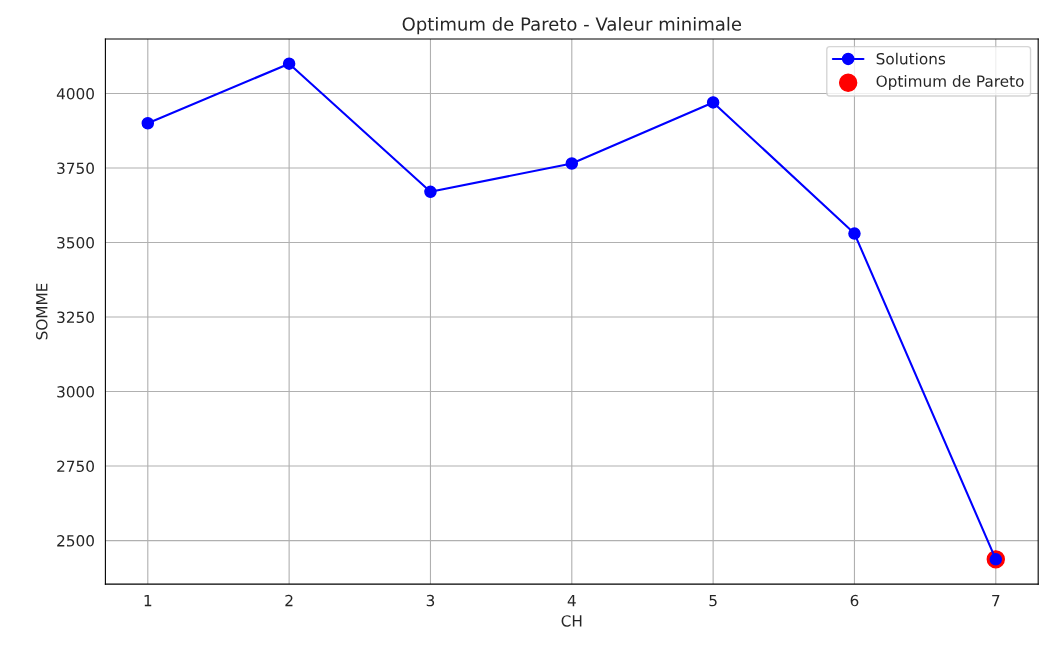 This screenshot has height=649, width=1054. I want to click on x-tick-label: 3, so click(430, 600).